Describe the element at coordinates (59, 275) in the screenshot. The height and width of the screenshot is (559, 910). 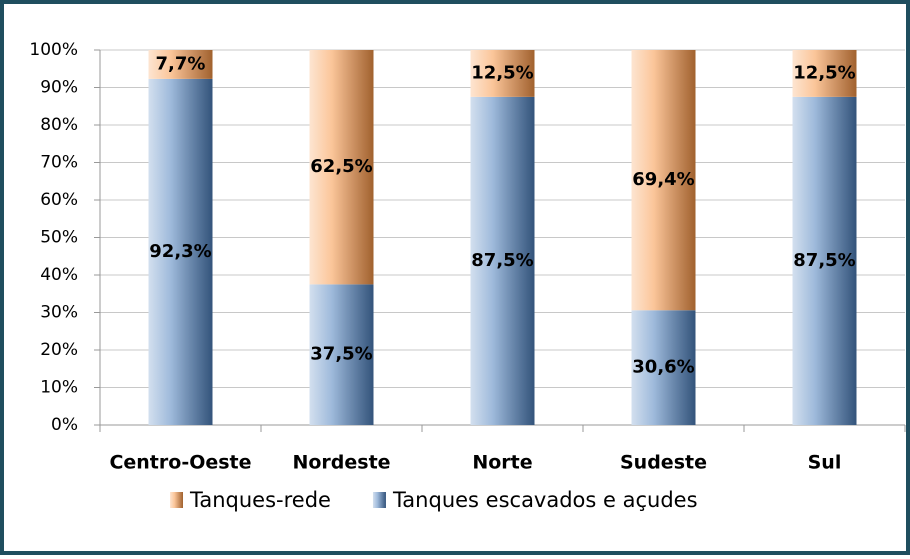
I see `y-tick-label: 40%` at that location.